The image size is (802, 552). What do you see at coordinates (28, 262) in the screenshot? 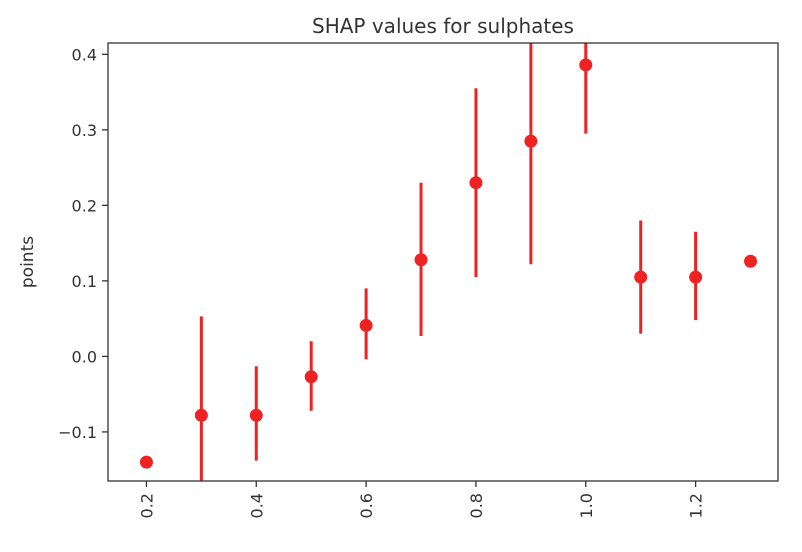
I see `y-axis-label: points` at bounding box center [28, 262].